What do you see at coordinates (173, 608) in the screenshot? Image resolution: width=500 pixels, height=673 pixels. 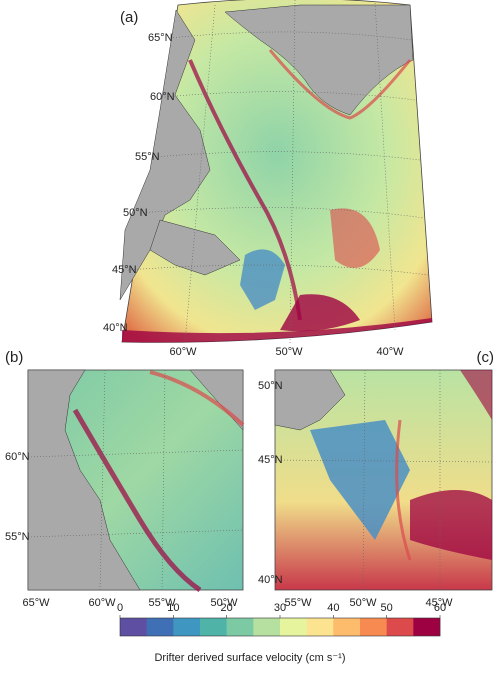 I see `colorbar-tick-label: 10` at bounding box center [173, 608].